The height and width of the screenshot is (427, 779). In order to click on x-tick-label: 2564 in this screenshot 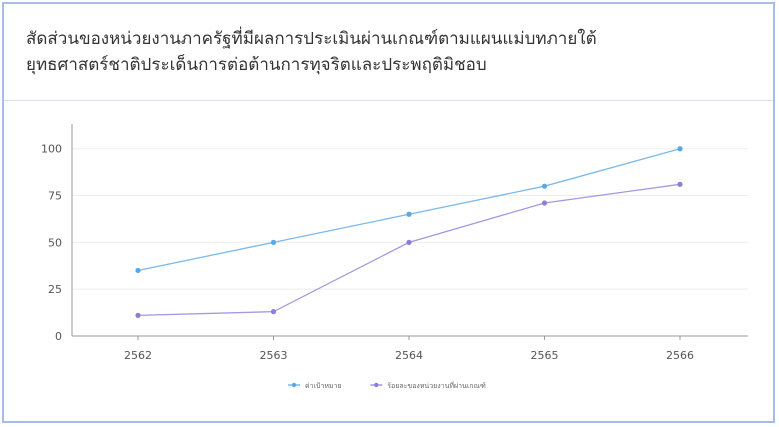, I will do `click(409, 355)`.